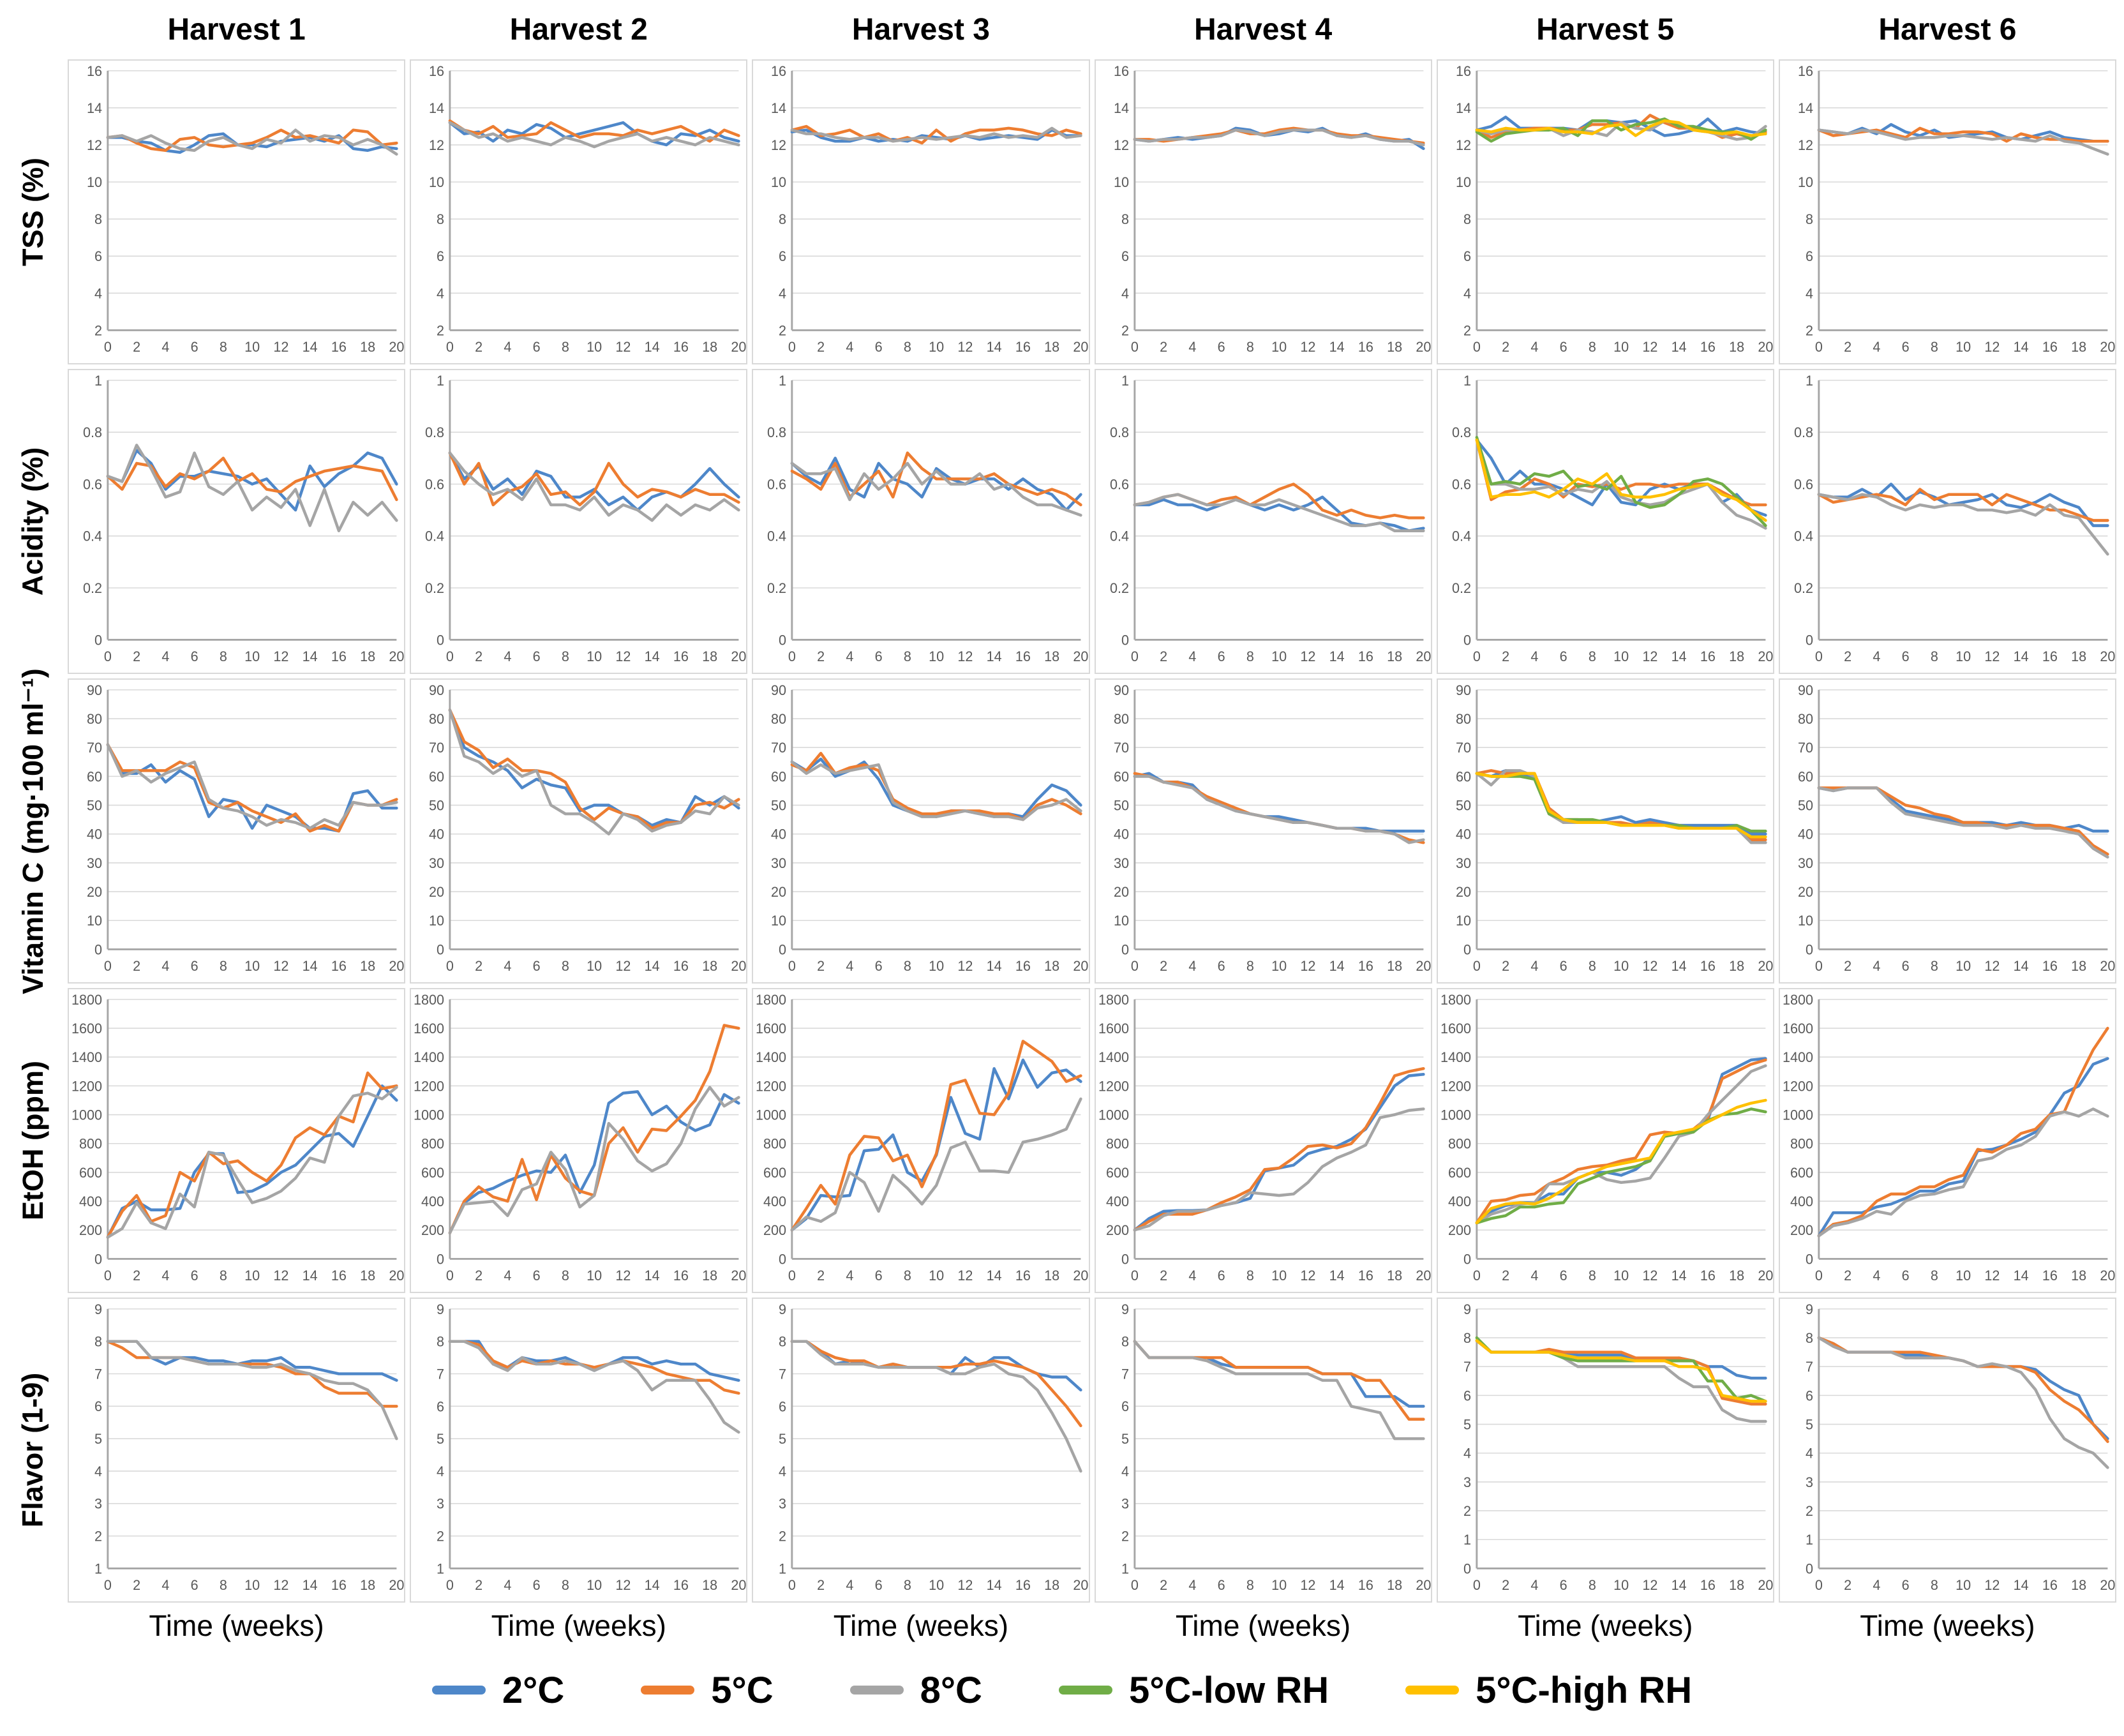 The width and height of the screenshot is (2124, 1736). What do you see at coordinates (1455, 1115) in the screenshot?
I see `y-tick-label: 1000` at bounding box center [1455, 1115].